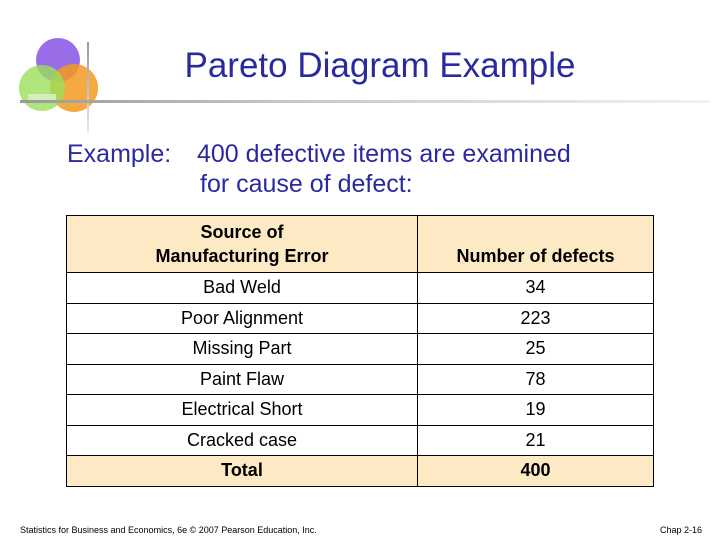  Describe the element at coordinates (242, 379) in the screenshot. I see `cell-source: Paint Flaw` at that location.